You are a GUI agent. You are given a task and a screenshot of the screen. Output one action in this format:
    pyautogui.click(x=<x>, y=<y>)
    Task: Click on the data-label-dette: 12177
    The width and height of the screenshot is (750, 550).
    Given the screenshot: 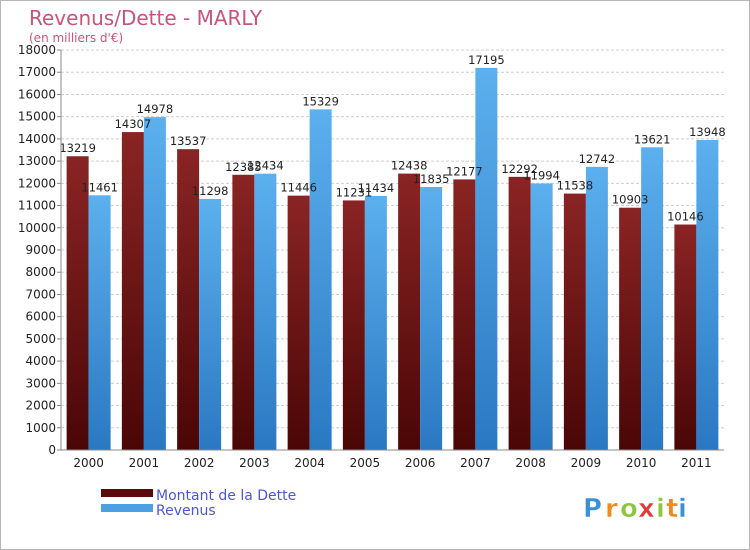 What is the action you would take?
    pyautogui.click(x=464, y=171)
    